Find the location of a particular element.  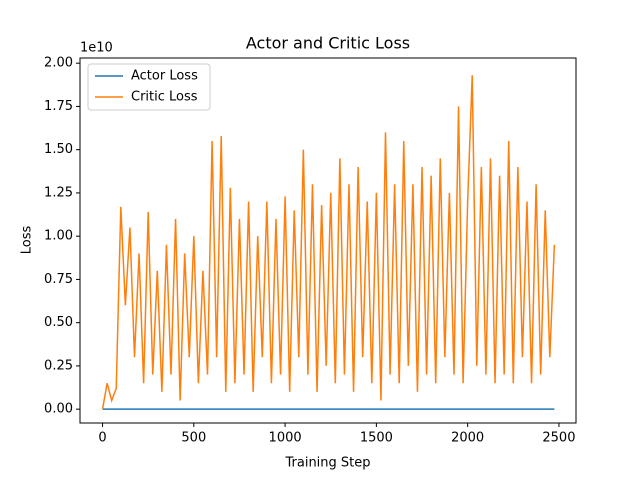

y-tick-label: 1.25 is located at coordinates (58, 192).